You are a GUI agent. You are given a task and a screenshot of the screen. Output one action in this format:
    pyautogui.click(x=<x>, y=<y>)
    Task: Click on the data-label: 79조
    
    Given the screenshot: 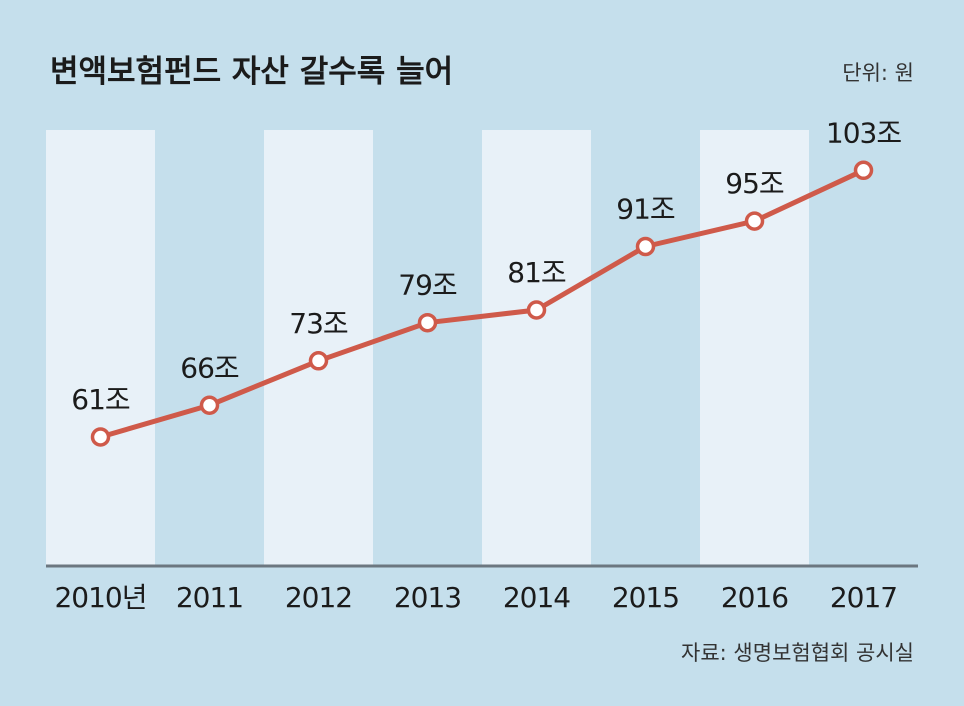 What is the action you would take?
    pyautogui.click(x=427, y=285)
    